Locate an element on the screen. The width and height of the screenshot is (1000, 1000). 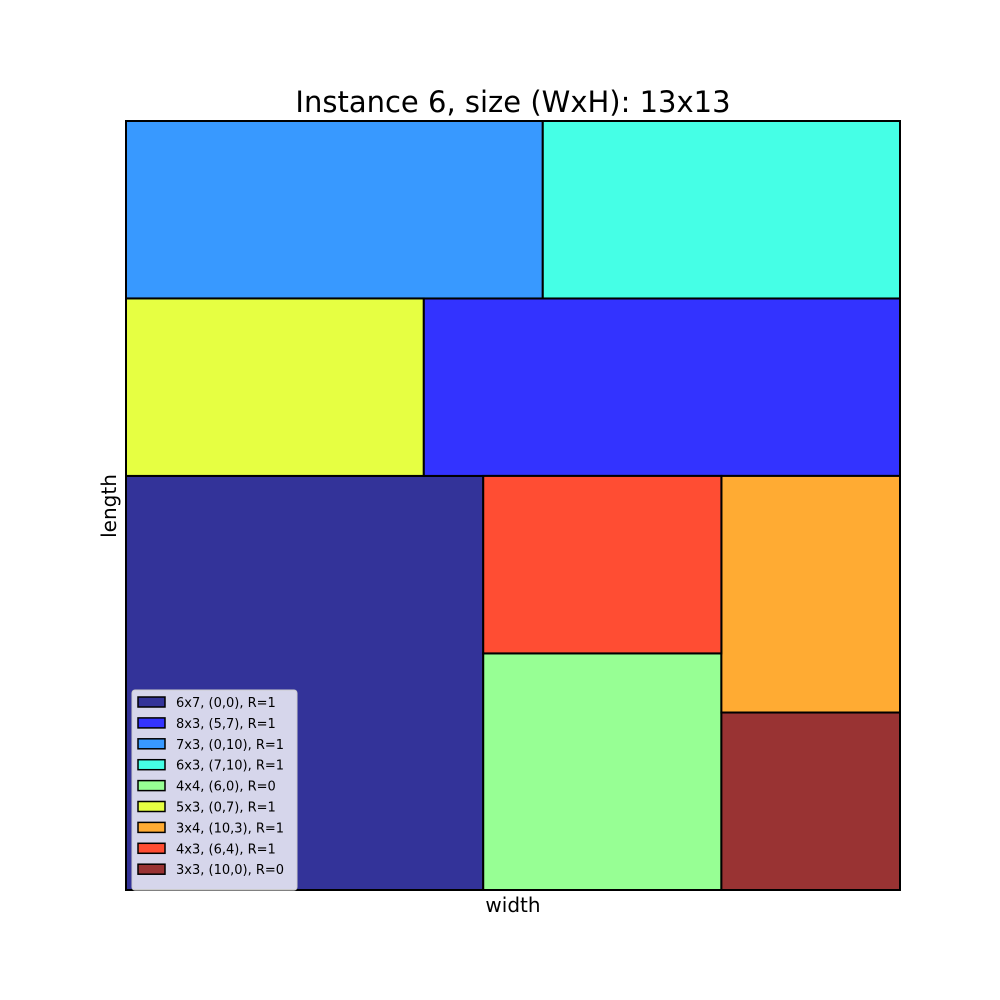
legend-entry-6: 3x4, (10,3), R=1 is located at coordinates (230, 828).